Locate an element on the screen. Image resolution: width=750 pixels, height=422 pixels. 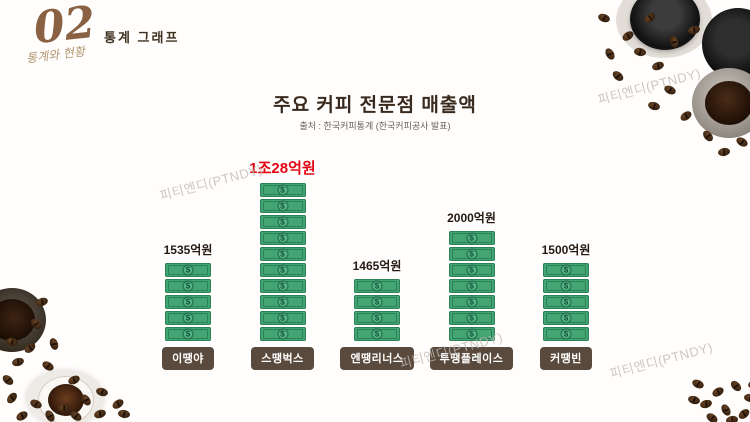
chart-column: 1535억원 $ $ $ $ $ 이땡야 is located at coordinates (188, 305).